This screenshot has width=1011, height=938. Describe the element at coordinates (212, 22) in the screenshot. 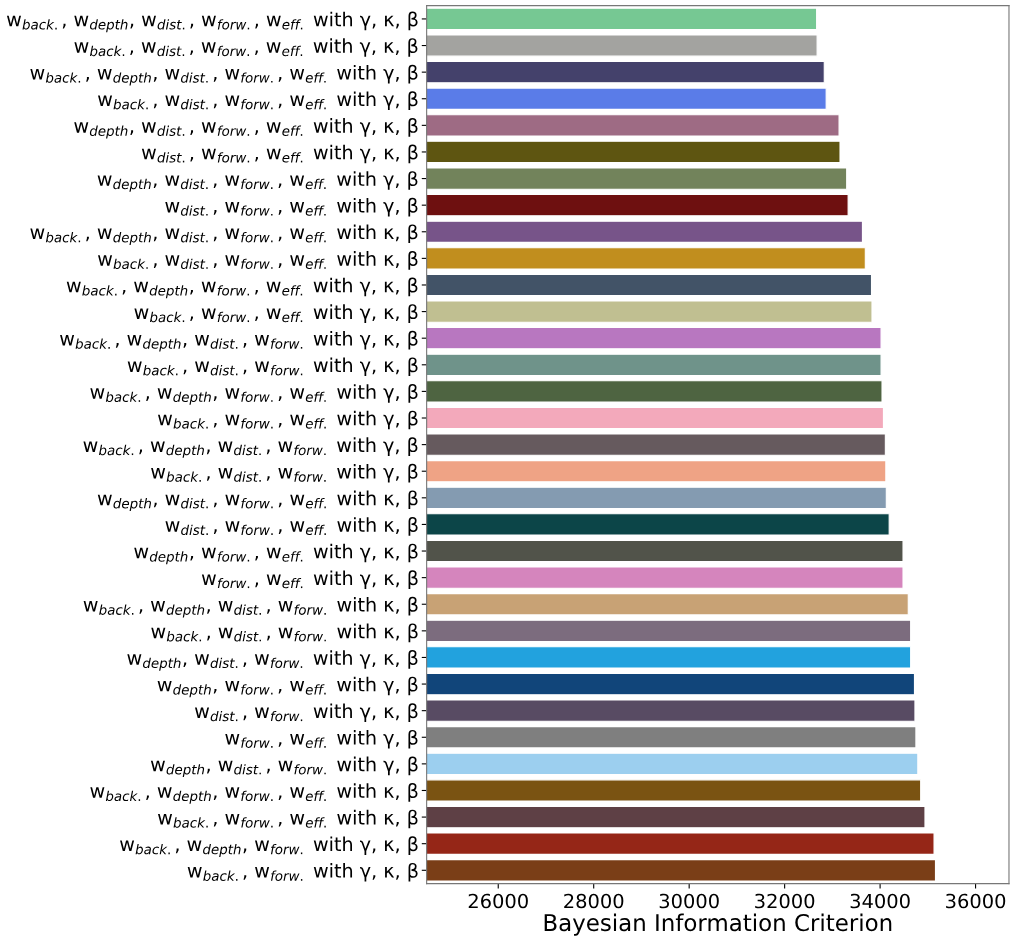

I see `category-label: w$_{back.}$, w$_{depth}$, w$_{dist.}$, w$_{forw.}$, w$_{eff.}$ with γ, κ, β` at that location.